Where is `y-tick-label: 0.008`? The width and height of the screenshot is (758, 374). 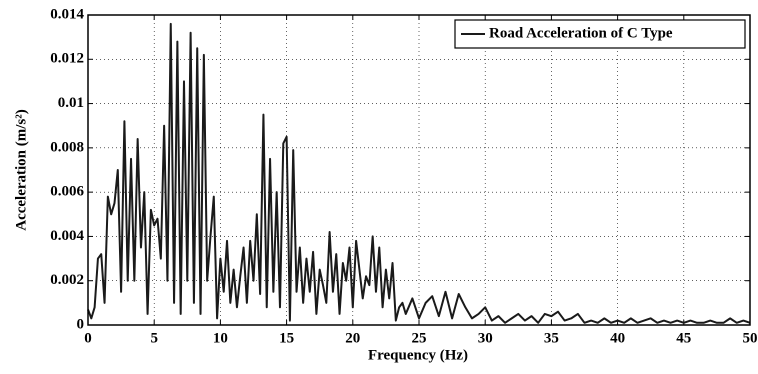 y-tick-label: 0.008 is located at coordinates (67, 147).